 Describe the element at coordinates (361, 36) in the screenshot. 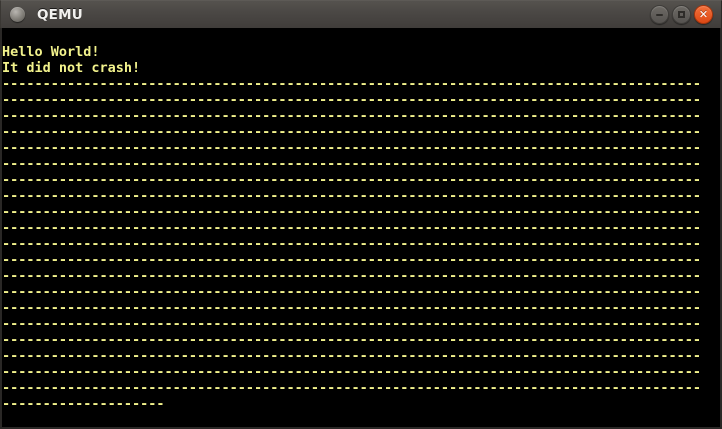

I see `console-line` at that location.